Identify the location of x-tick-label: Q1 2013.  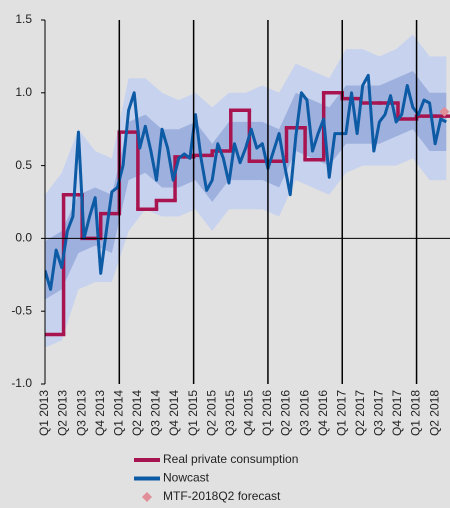
(44, 413).